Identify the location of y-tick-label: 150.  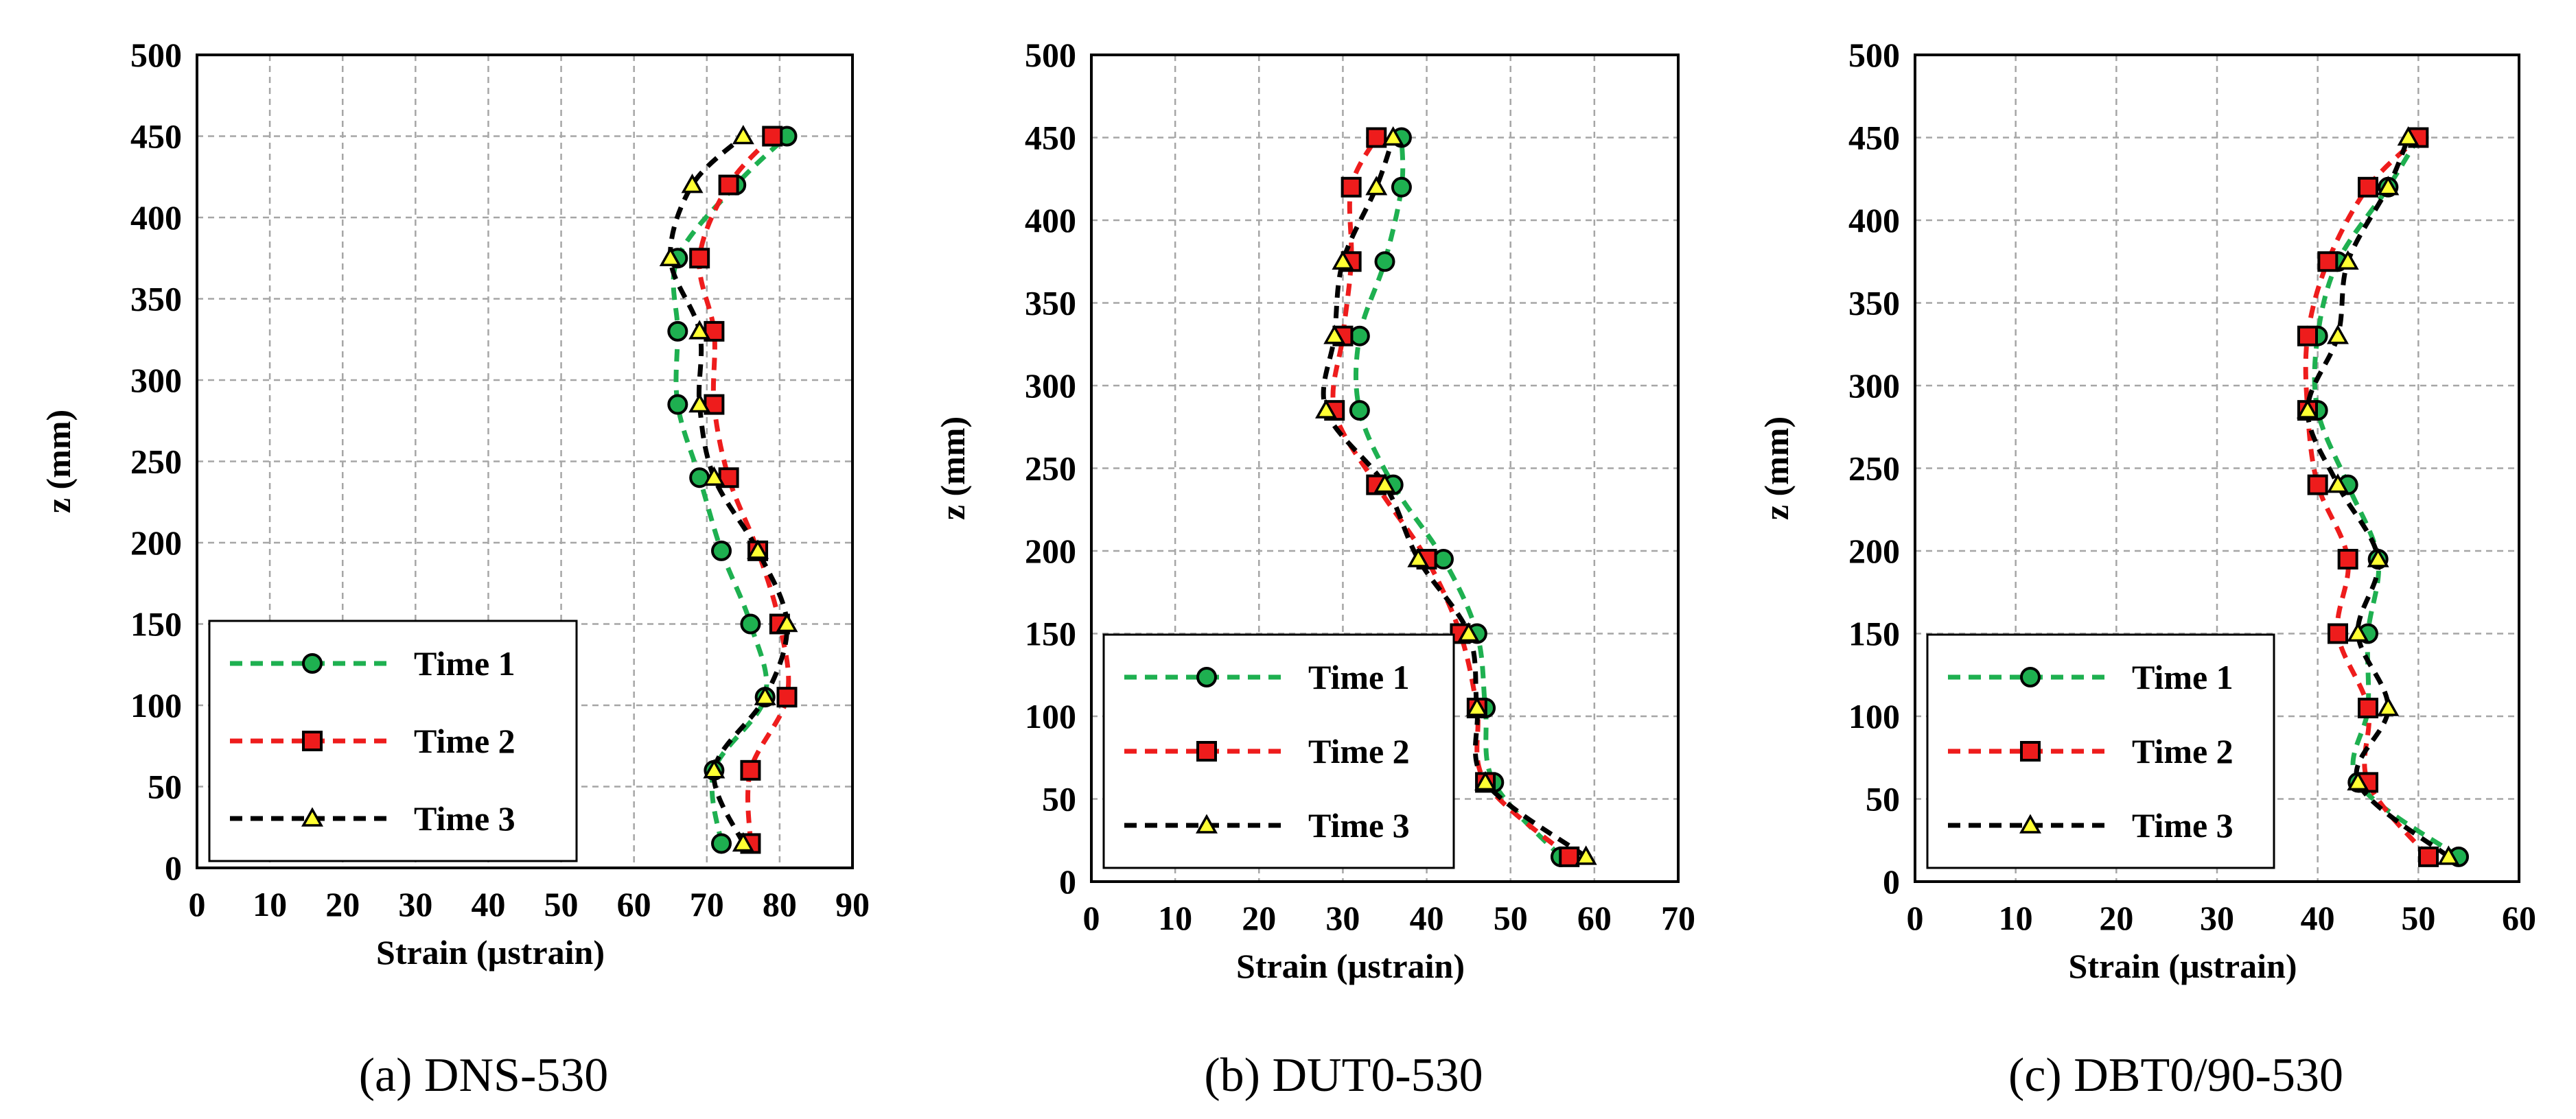
(156, 624).